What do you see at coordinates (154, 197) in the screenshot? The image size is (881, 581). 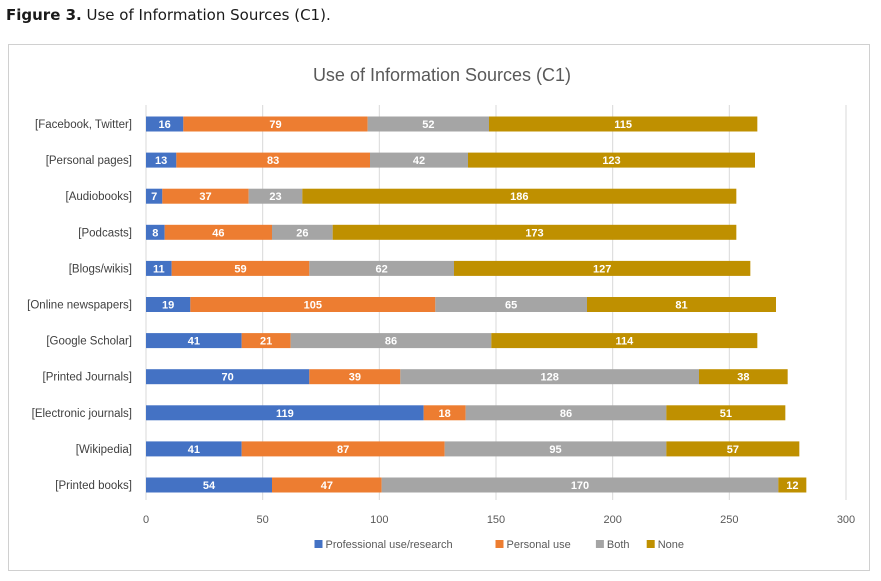 I see `data-label: 7` at bounding box center [154, 197].